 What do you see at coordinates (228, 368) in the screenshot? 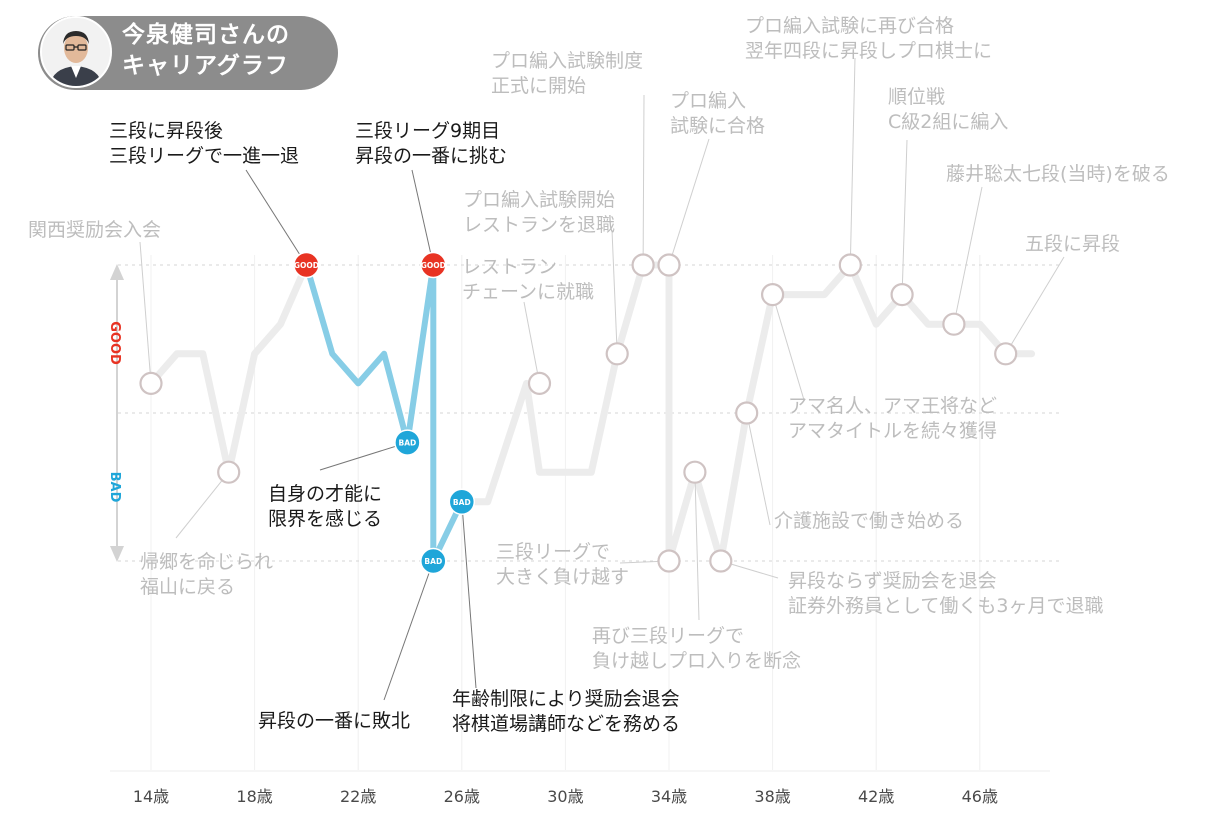
I see `series-line-early` at bounding box center [228, 368].